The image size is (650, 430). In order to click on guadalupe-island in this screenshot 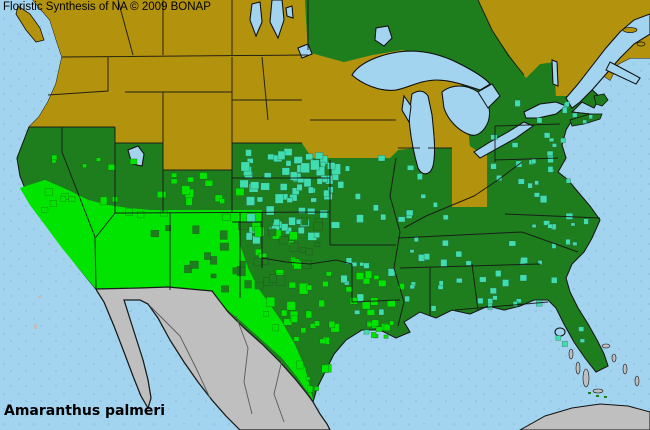, I will do `click(35, 326)`.